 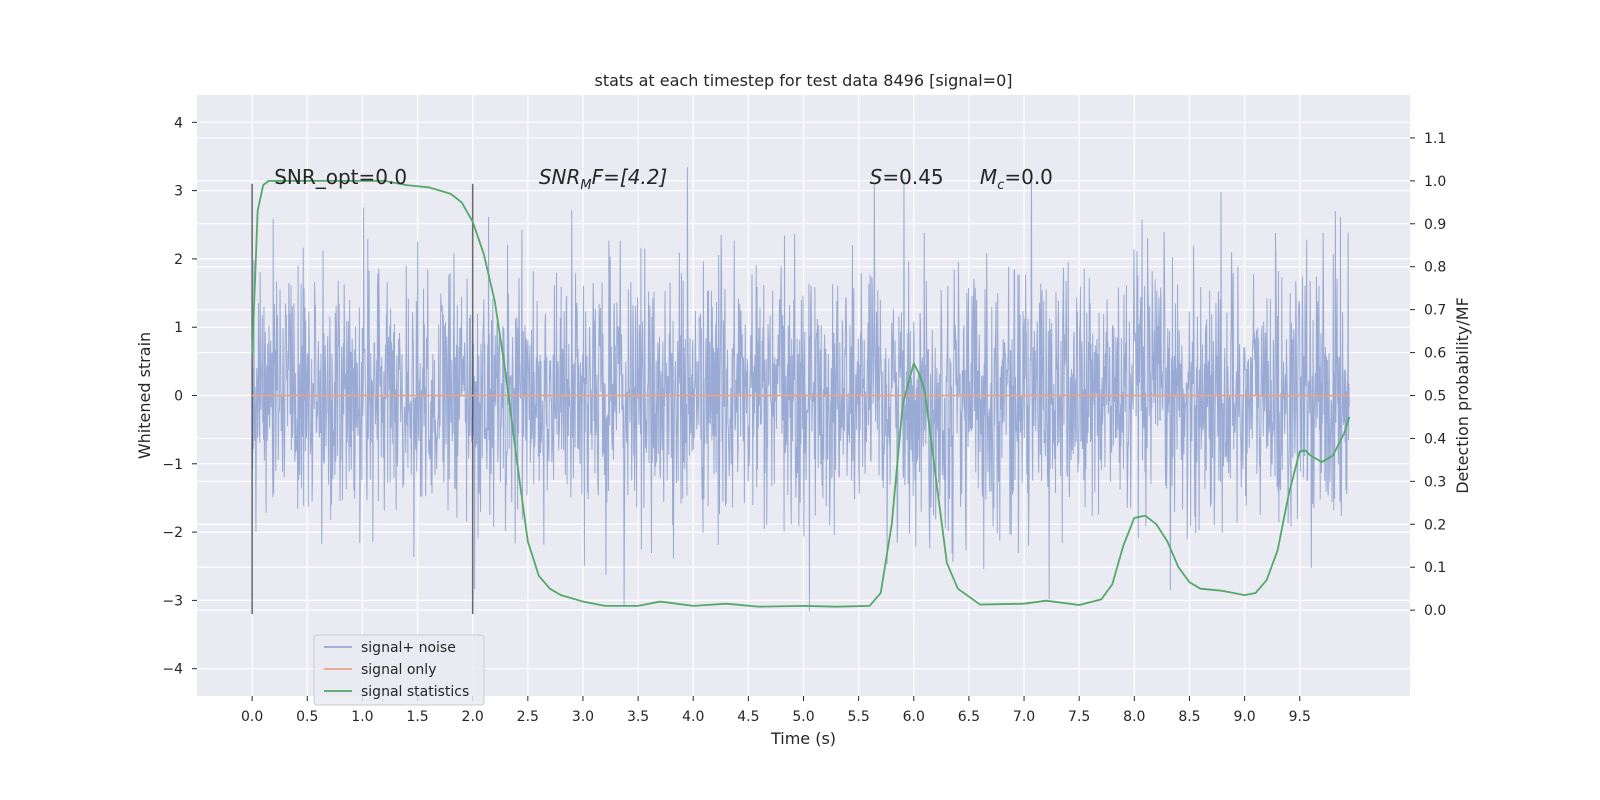 I want to click on y-tick-label-right: 0.0, so click(x=1435, y=611).